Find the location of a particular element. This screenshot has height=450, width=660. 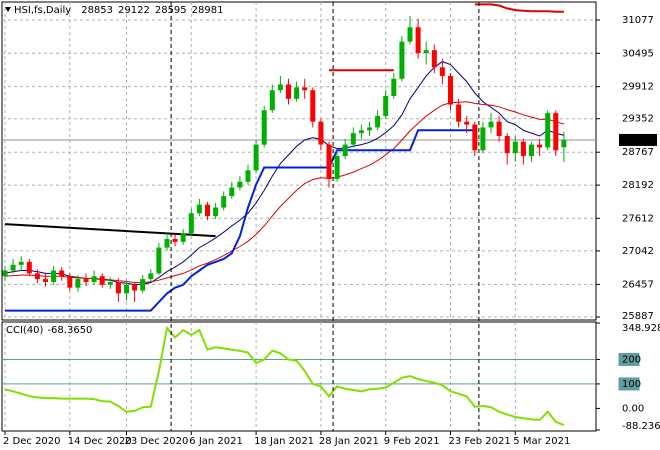

menu-triangle is located at coordinates (8, 9).